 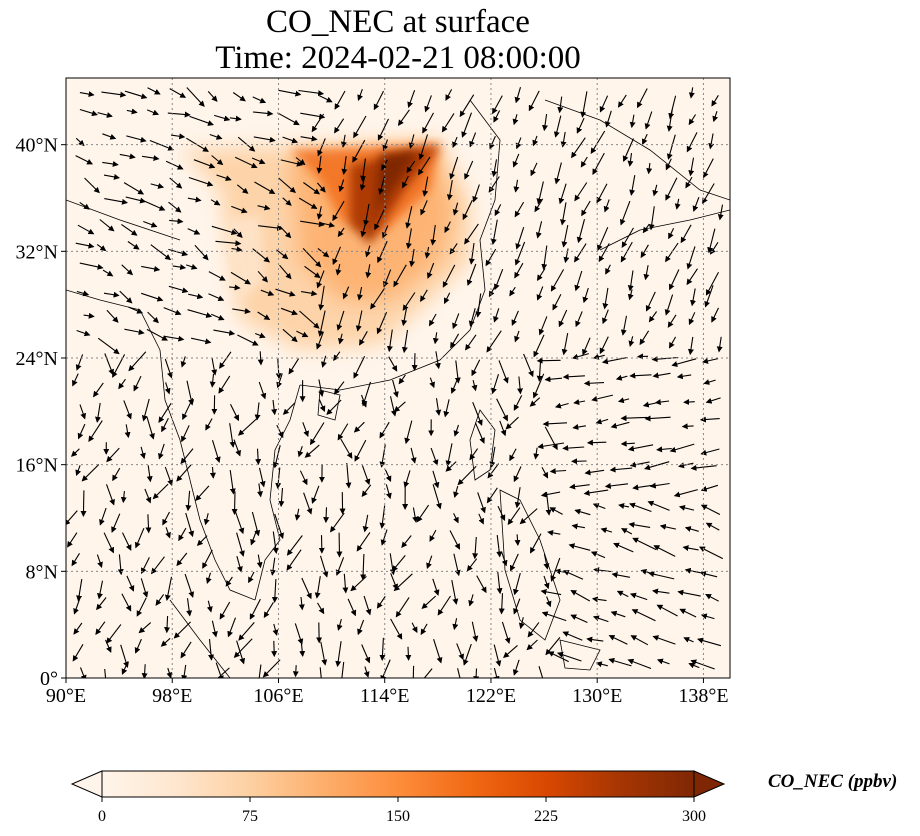 I want to click on colorbar-tick-label: 150, so click(x=398, y=816).